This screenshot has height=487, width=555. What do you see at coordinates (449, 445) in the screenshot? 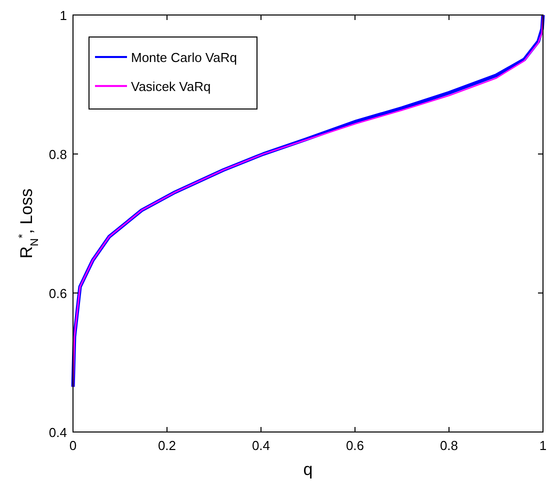
I see `x-tick-label: 0.8` at bounding box center [449, 445].